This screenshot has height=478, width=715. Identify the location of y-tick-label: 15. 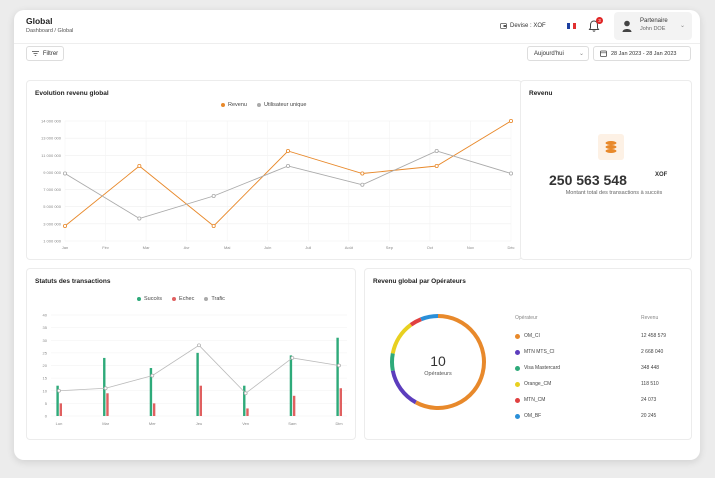
(45, 378).